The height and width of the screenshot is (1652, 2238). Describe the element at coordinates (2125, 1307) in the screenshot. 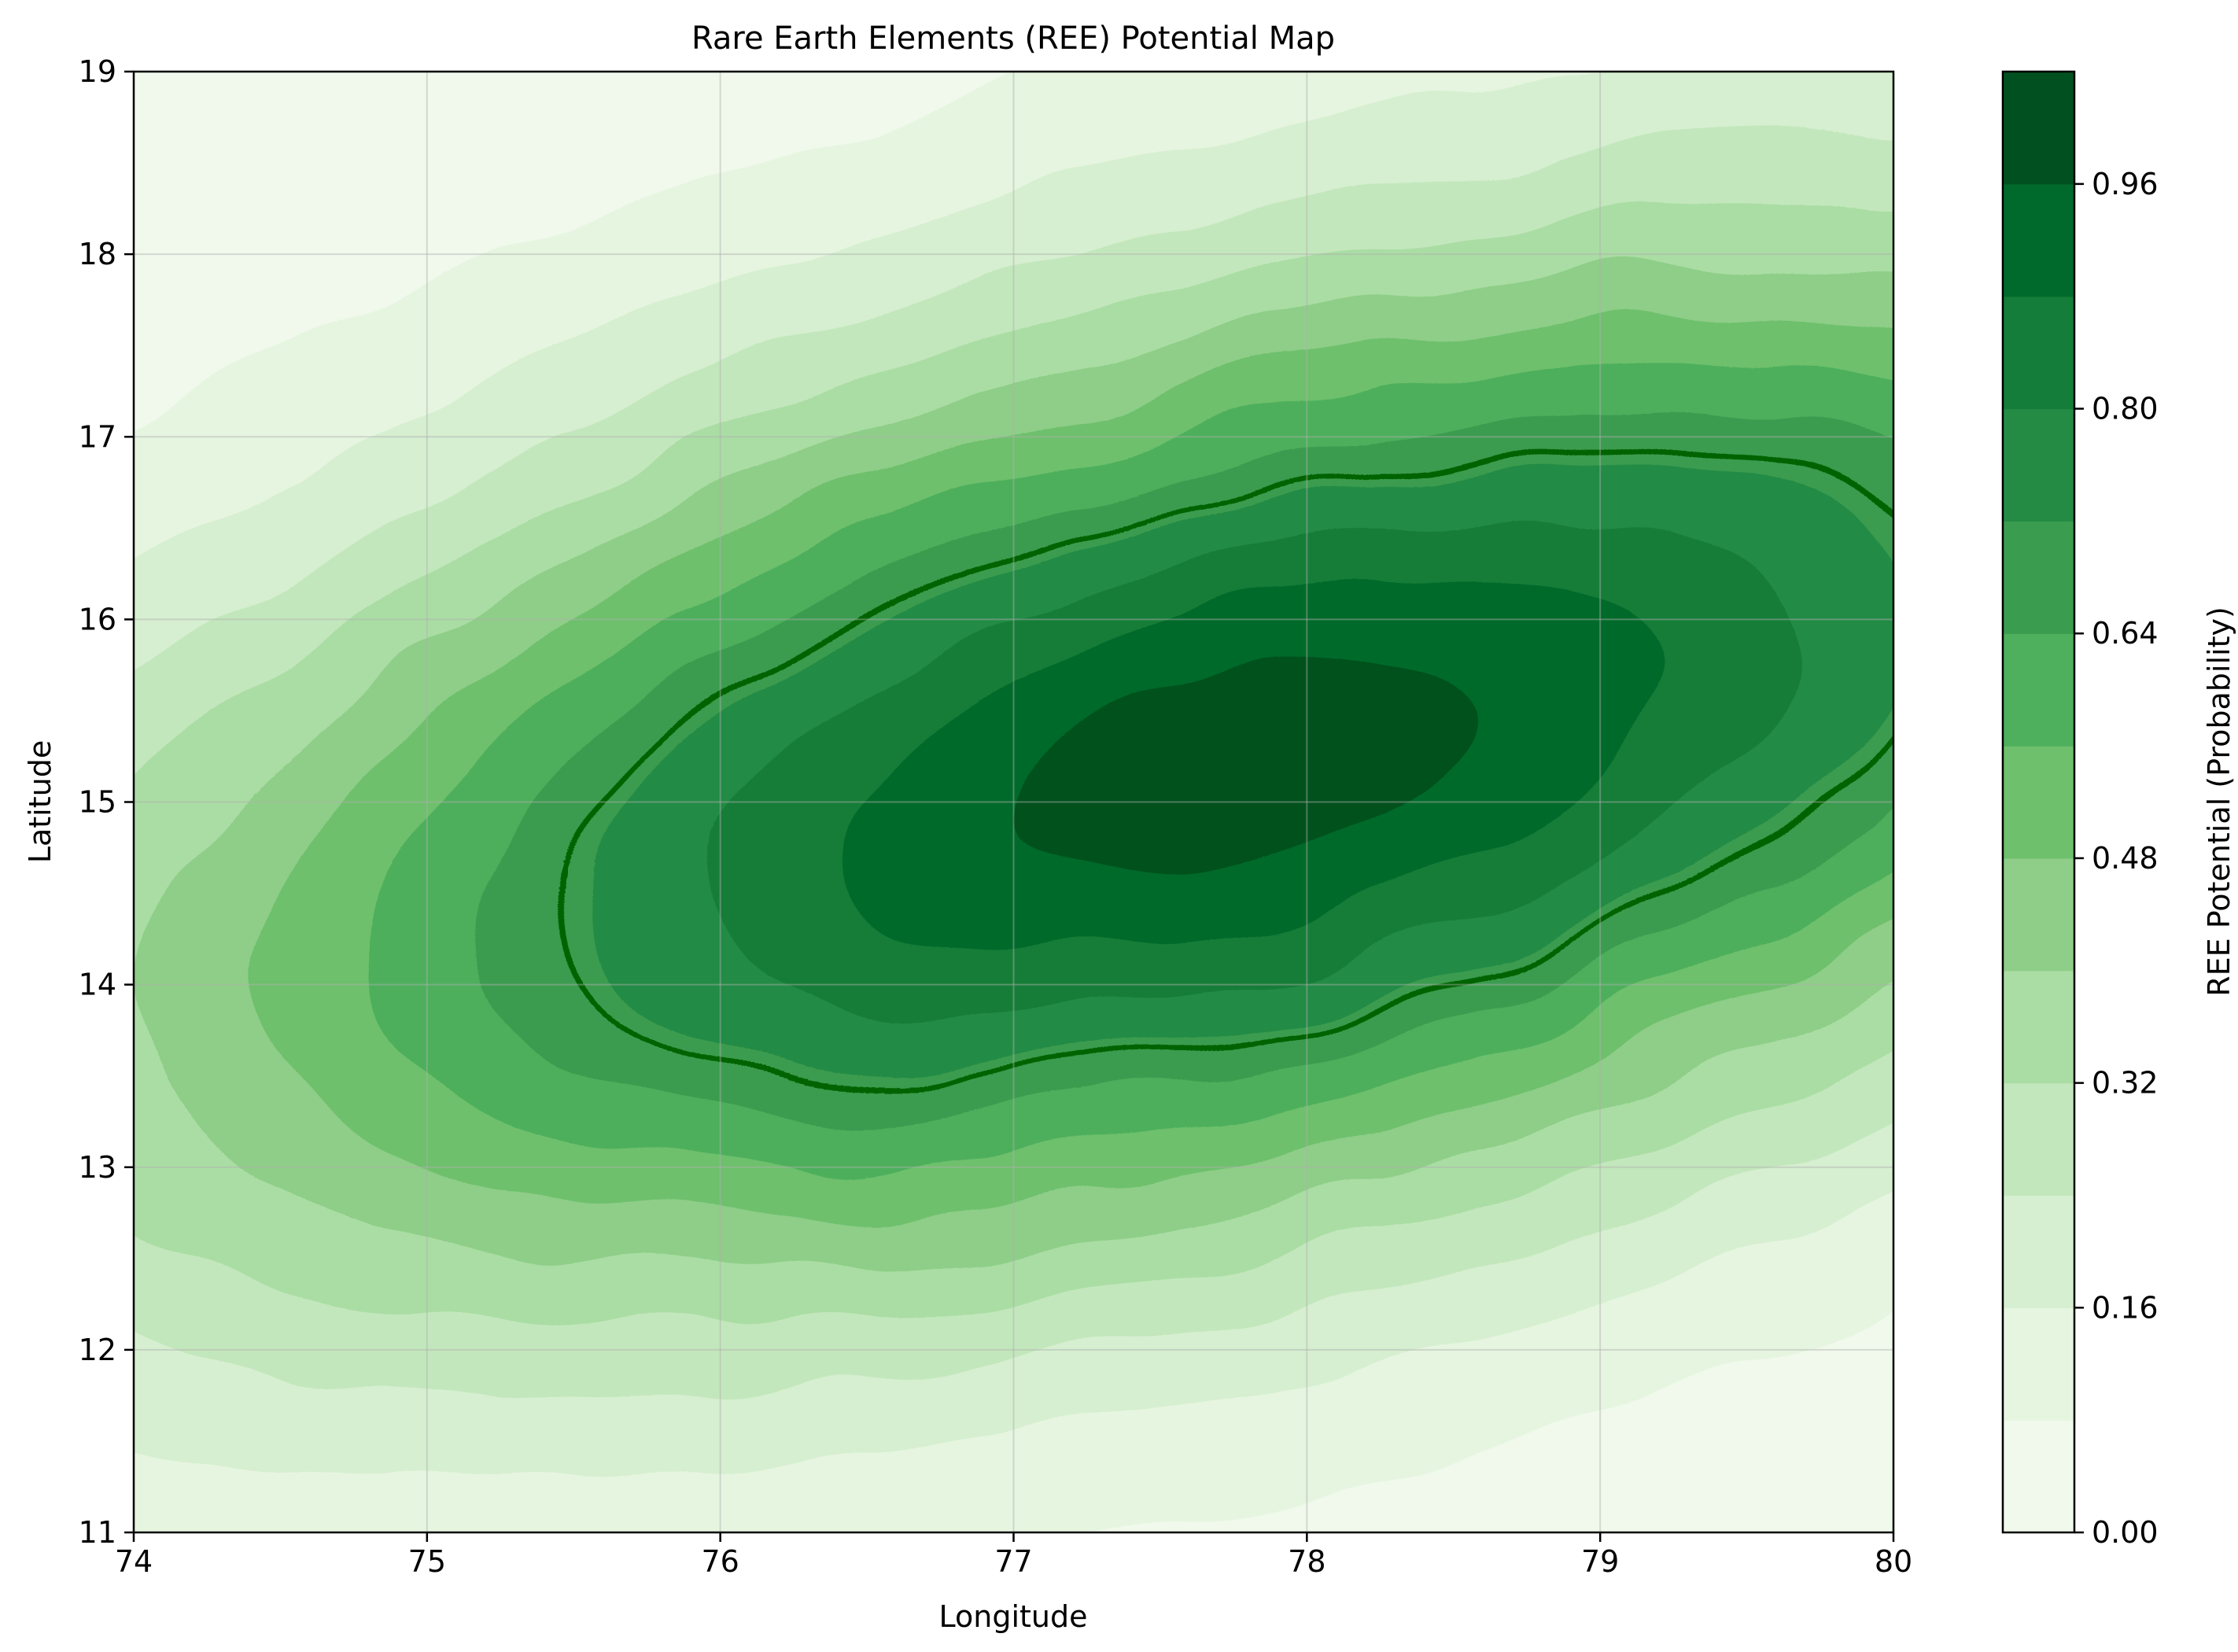

I see `colorbar-tick-label: 0.16` at that location.